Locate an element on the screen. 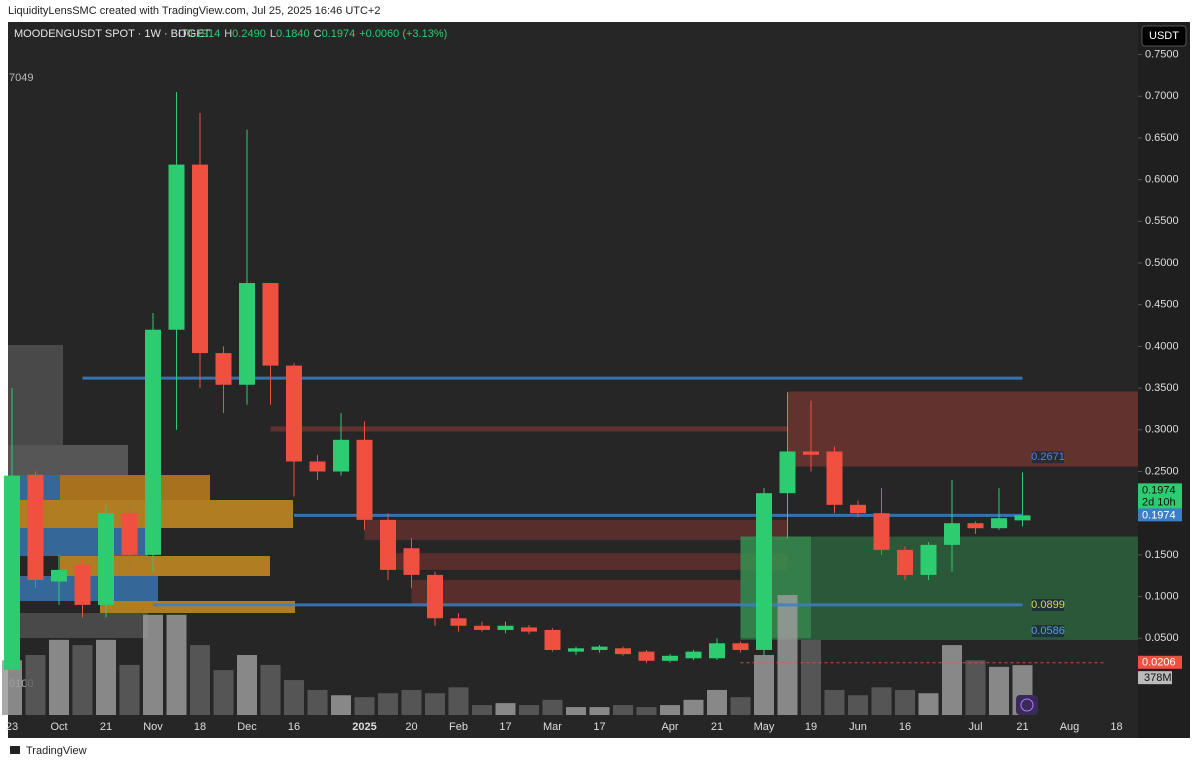  edge-label: 7049 is located at coordinates (21, 78).